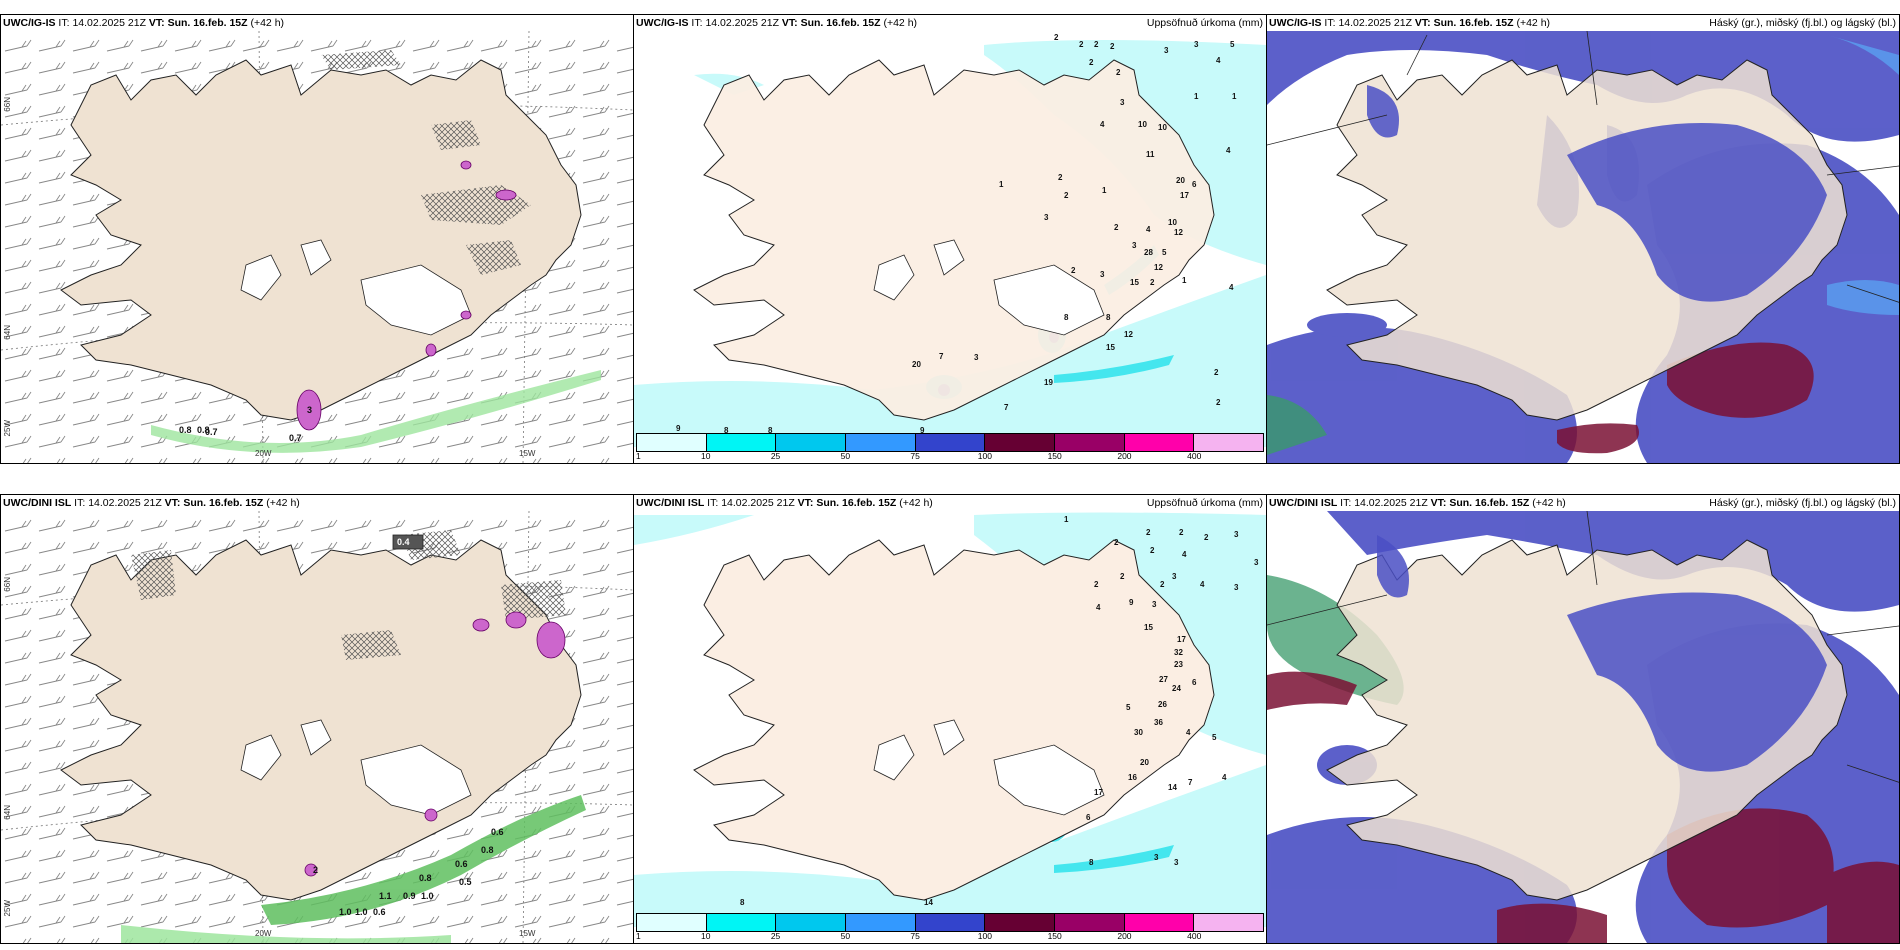 This screenshot has width=1900, height=950. What do you see at coordinates (984, 456) in the screenshot?
I see `colorbar-label: 100` at bounding box center [984, 456].